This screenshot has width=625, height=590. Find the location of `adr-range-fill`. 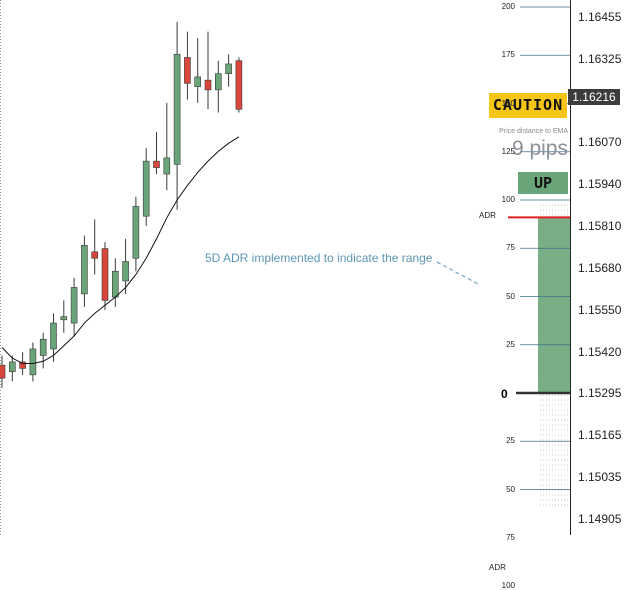

adr-range-fill is located at coordinates (554, 305).